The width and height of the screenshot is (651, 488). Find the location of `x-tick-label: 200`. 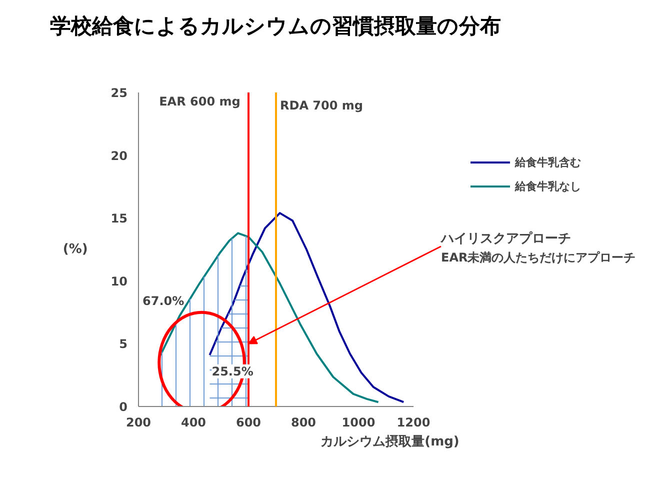

x-tick-label: 200 is located at coordinates (139, 423).